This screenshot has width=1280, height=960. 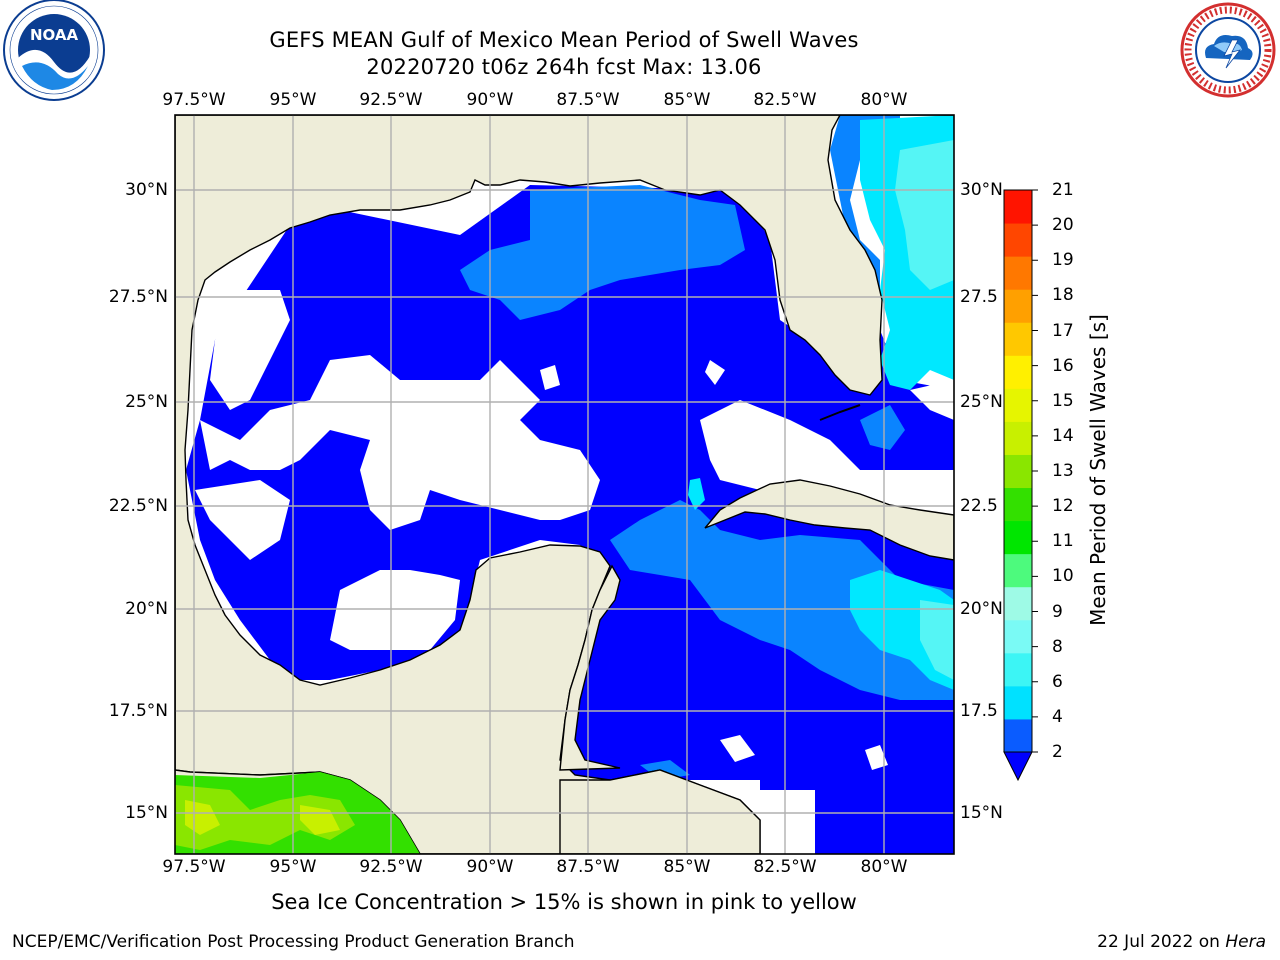 What do you see at coordinates (1063, 365) in the screenshot?
I see `colorbar-tick-label: 16` at bounding box center [1063, 365].